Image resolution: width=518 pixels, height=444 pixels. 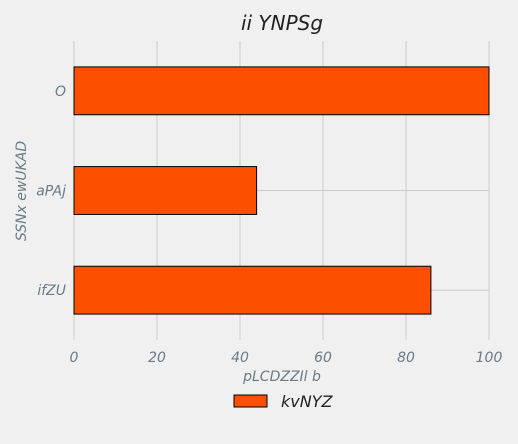 What do you see at coordinates (51, 291) in the screenshot?
I see `y-tick-label: ifZU` at bounding box center [51, 291].